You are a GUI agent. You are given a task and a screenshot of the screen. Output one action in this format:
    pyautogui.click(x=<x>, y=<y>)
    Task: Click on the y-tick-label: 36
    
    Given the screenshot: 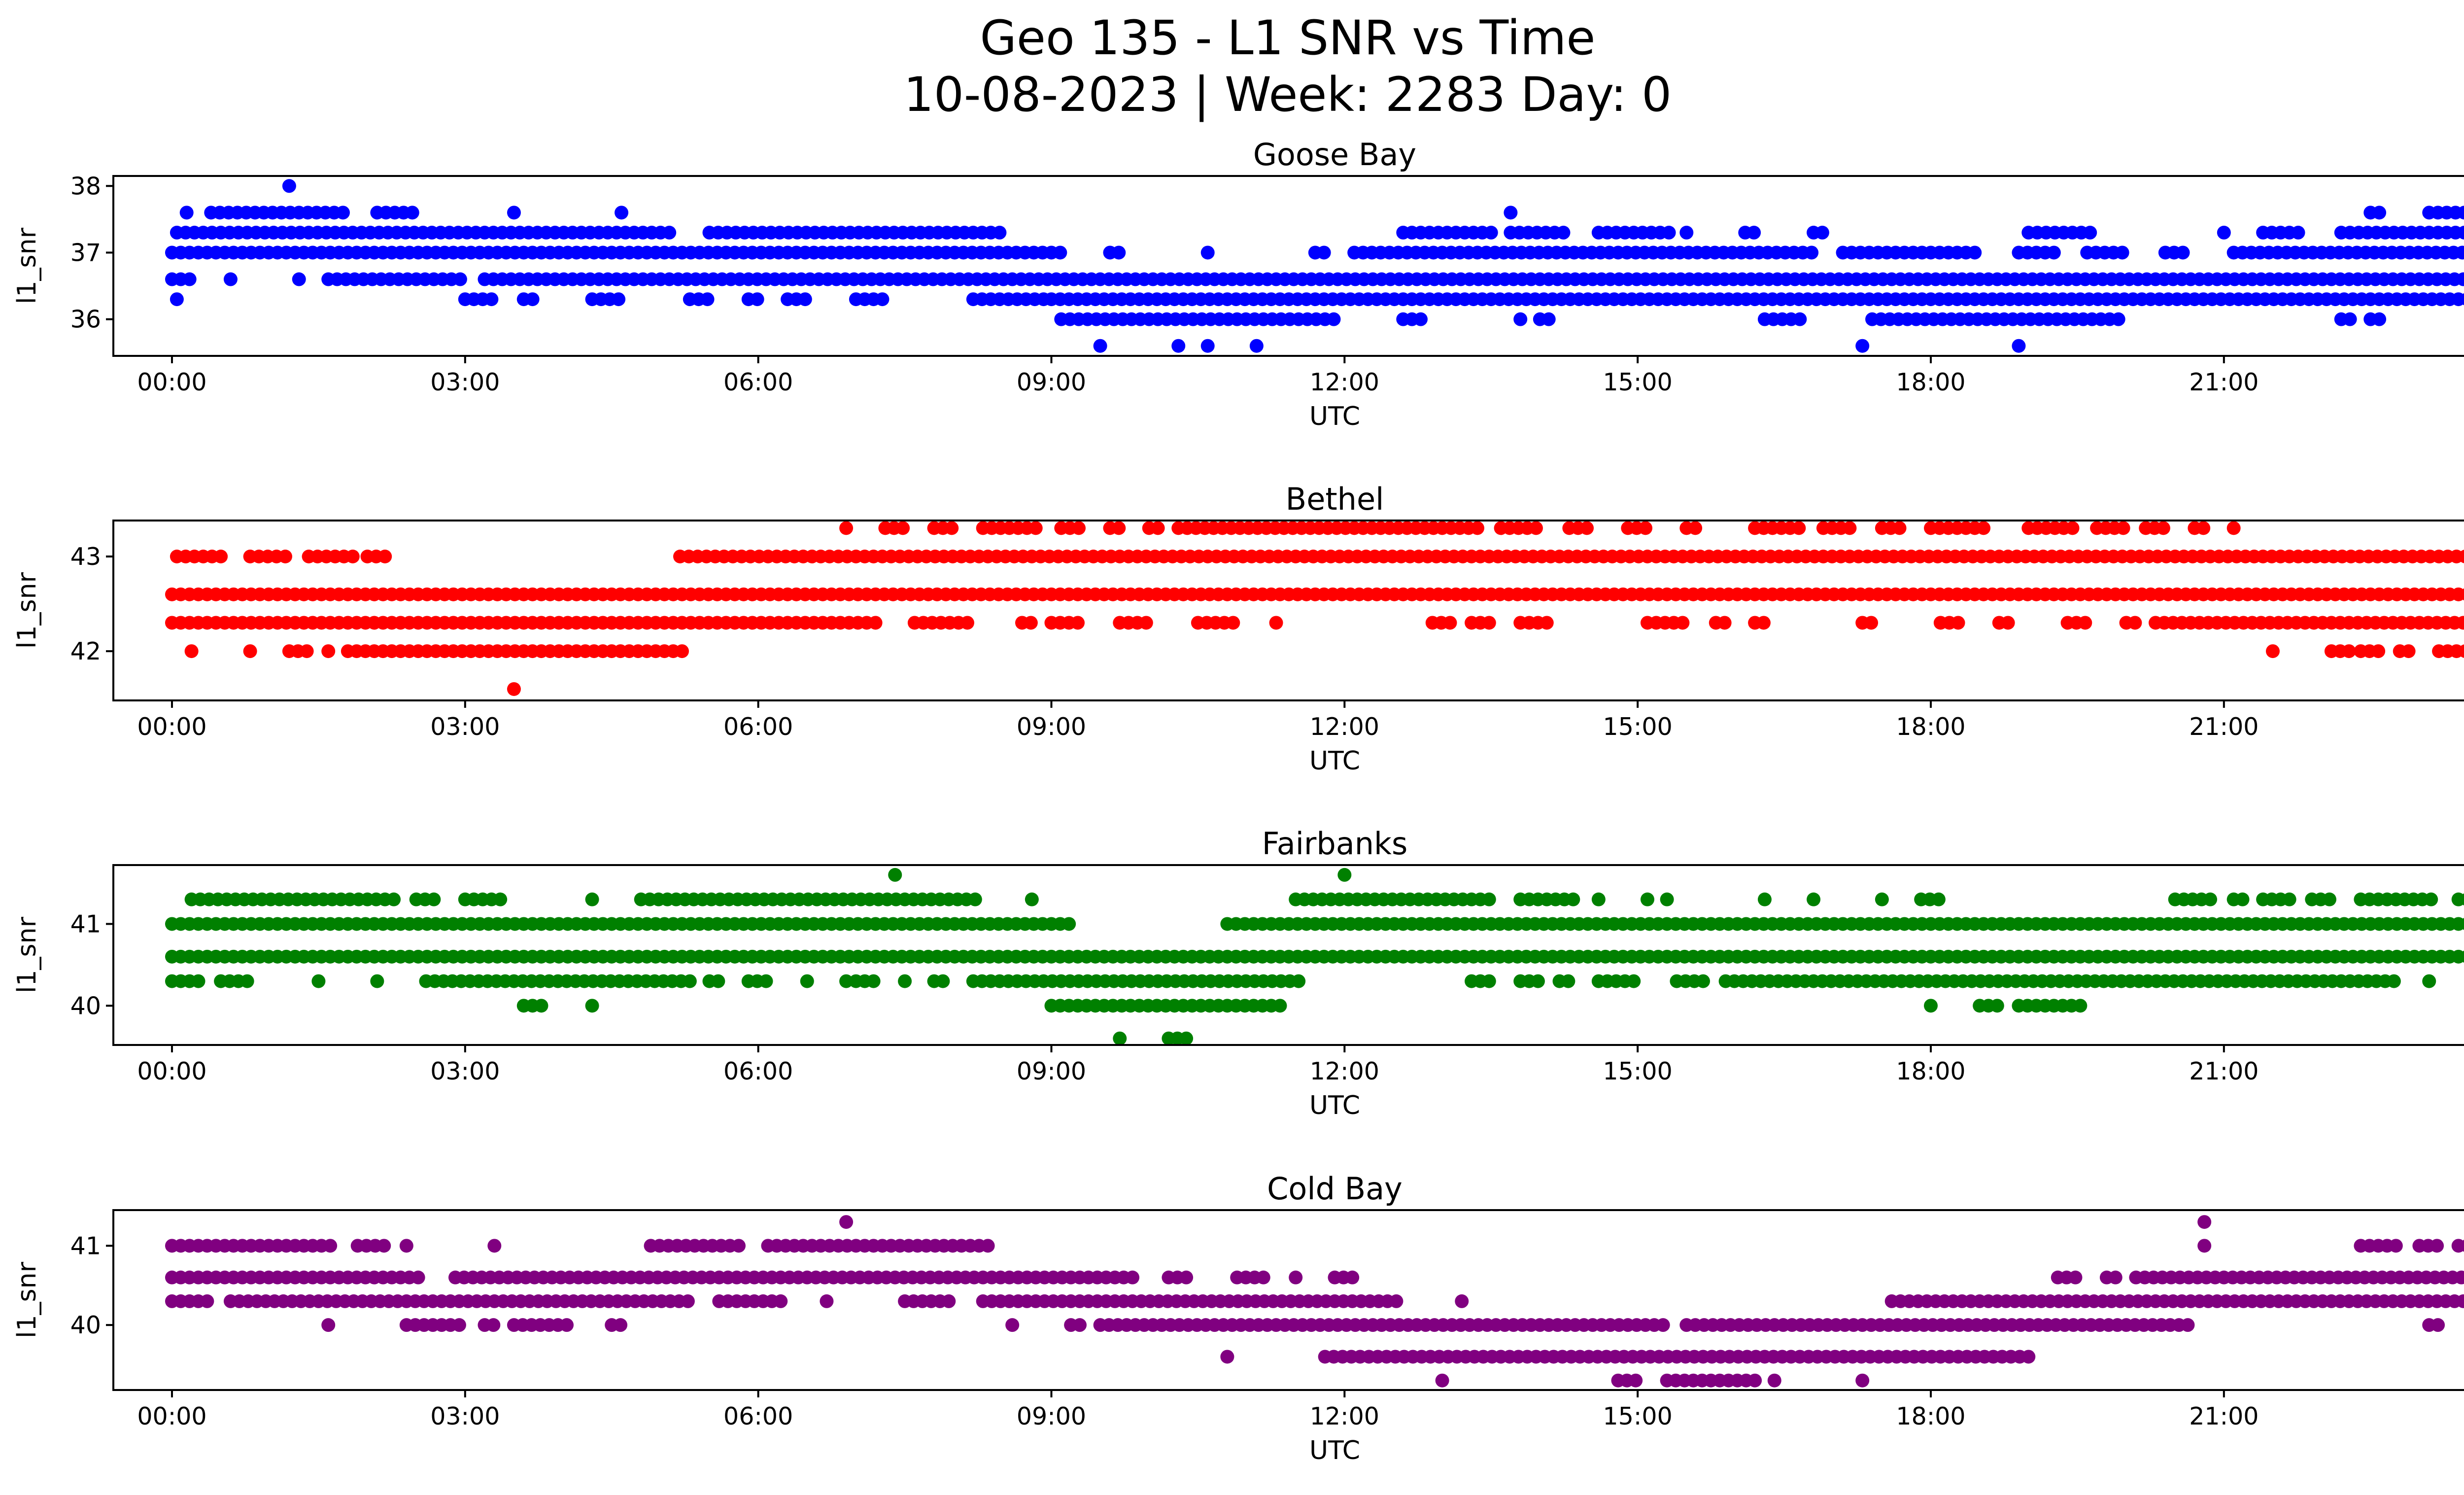 What is the action you would take?
    pyautogui.click(x=85, y=320)
    